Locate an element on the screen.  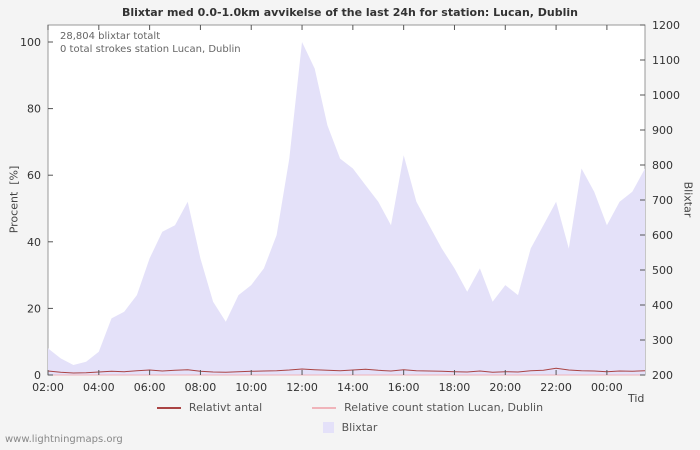
left-tick-label: 60 is located at coordinates (34, 175).